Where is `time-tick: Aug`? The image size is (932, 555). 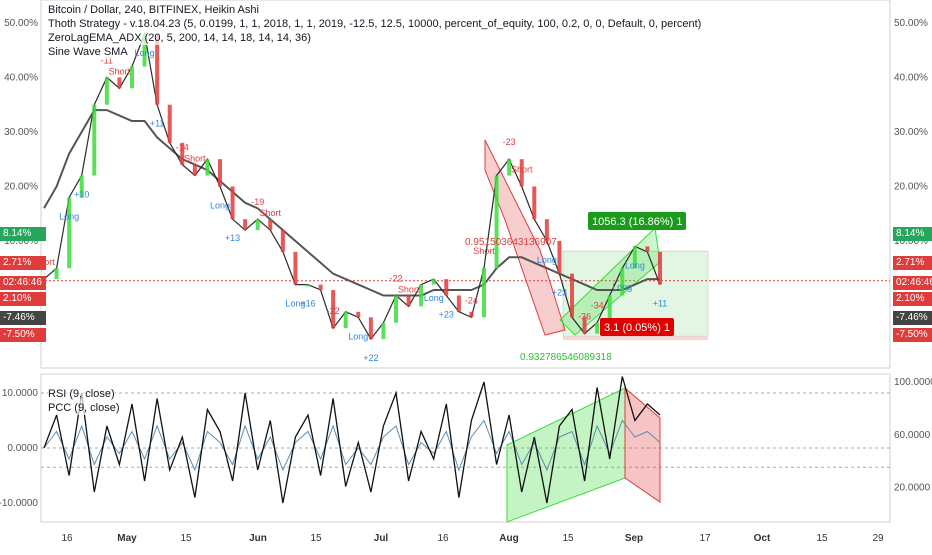
time-tick: Aug is located at coordinates (508, 538).